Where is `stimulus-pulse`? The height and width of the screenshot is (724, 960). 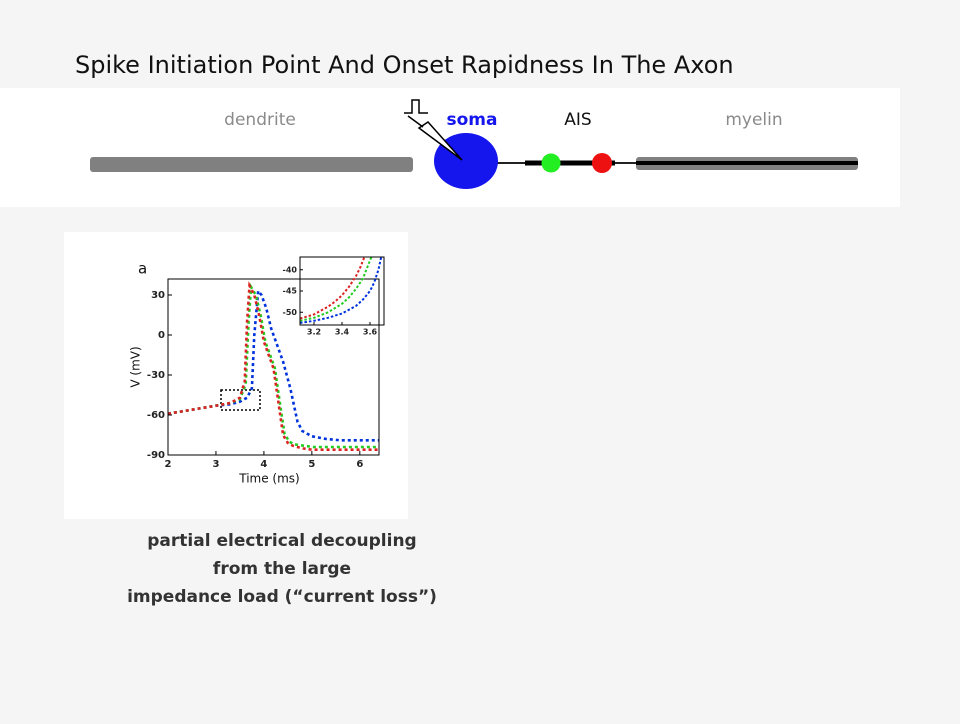
stimulus-pulse is located at coordinates (416, 106).